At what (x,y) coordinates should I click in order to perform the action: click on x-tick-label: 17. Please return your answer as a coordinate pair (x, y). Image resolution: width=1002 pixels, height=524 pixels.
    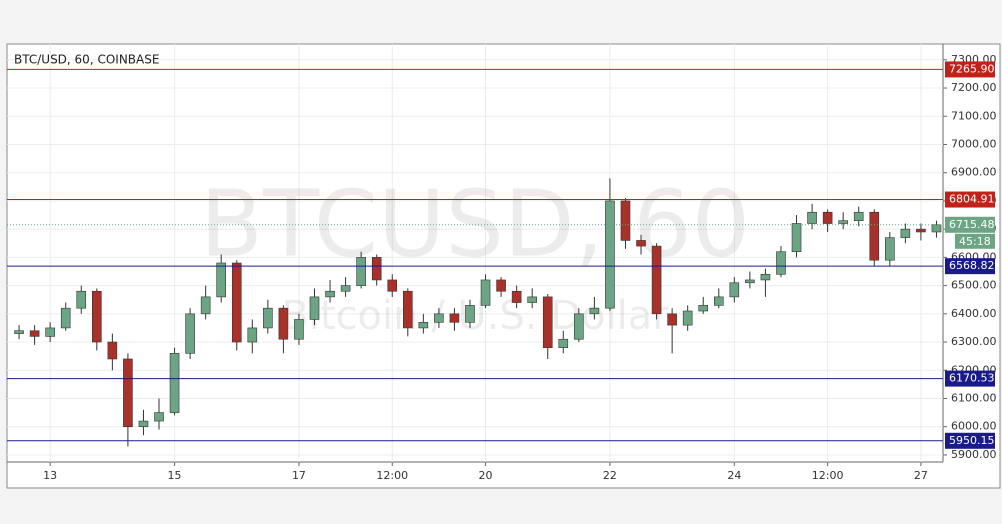
    Looking at the image, I should click on (299, 475).